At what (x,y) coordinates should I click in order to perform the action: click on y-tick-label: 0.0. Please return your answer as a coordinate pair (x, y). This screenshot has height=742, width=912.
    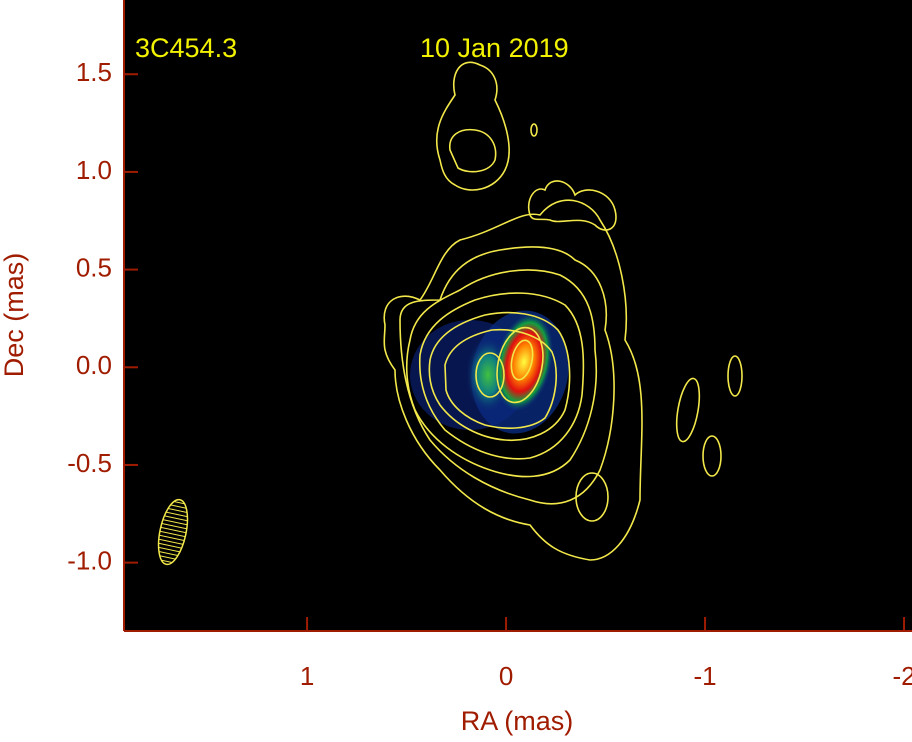
    Looking at the image, I should click on (94, 365).